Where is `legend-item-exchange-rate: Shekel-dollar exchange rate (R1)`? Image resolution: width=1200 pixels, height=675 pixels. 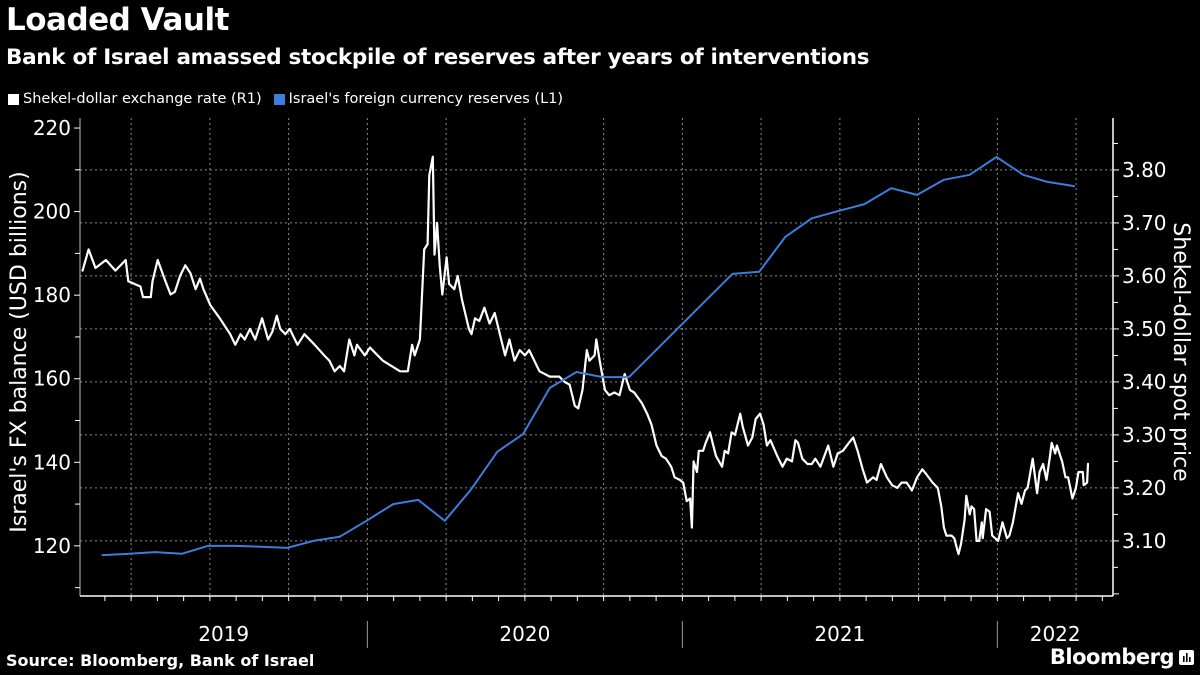 legend-item-exchange-rate: Shekel-dollar exchange rate (R1) is located at coordinates (135, 99).